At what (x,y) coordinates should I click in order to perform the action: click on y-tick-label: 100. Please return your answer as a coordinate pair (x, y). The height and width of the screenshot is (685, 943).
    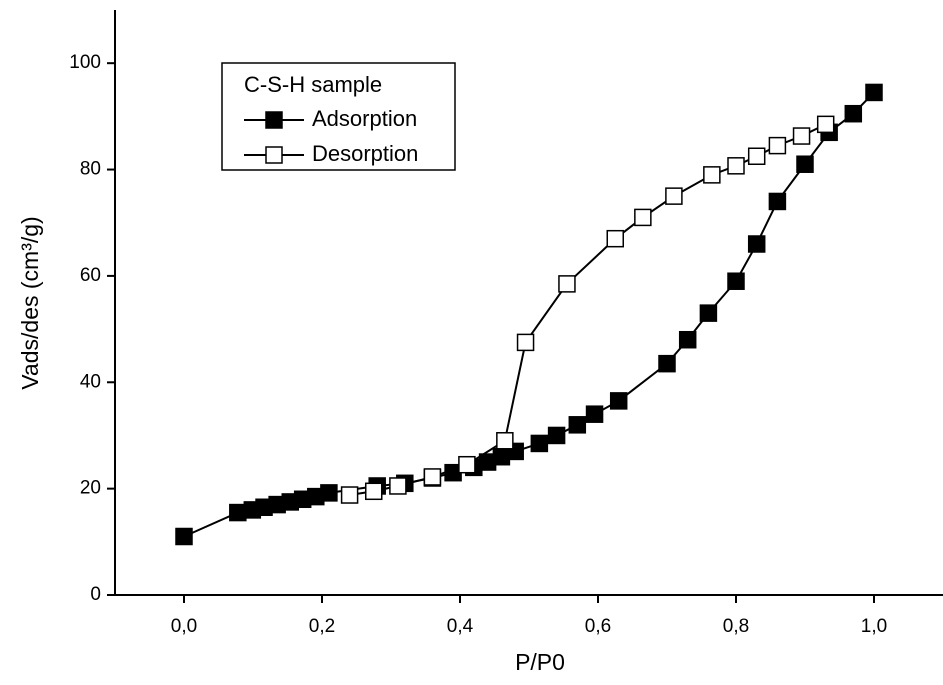
    Looking at the image, I should click on (85, 62).